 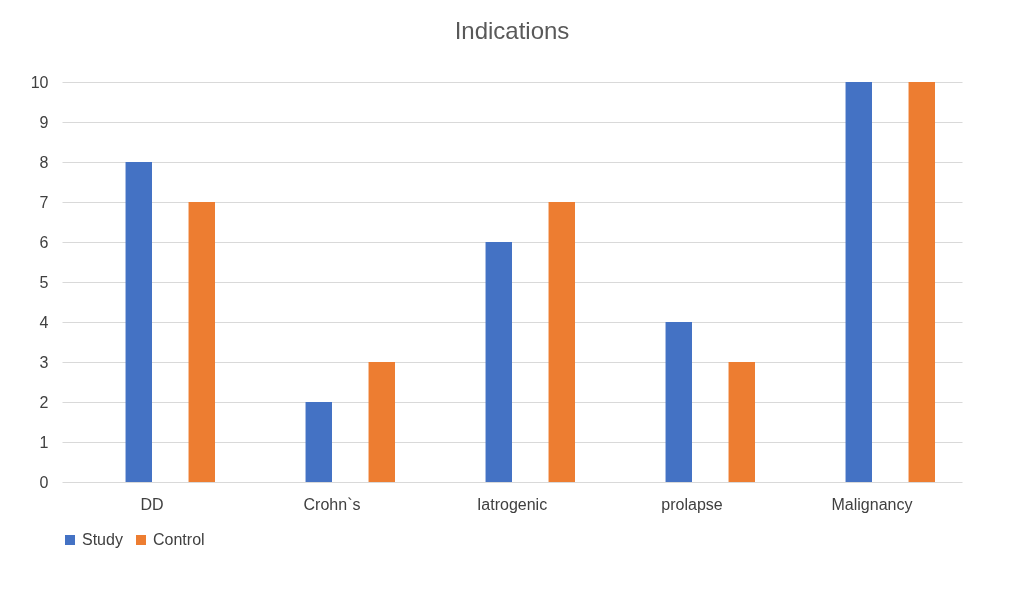 I want to click on x-tick-label: Crohn`s, so click(x=332, y=504).